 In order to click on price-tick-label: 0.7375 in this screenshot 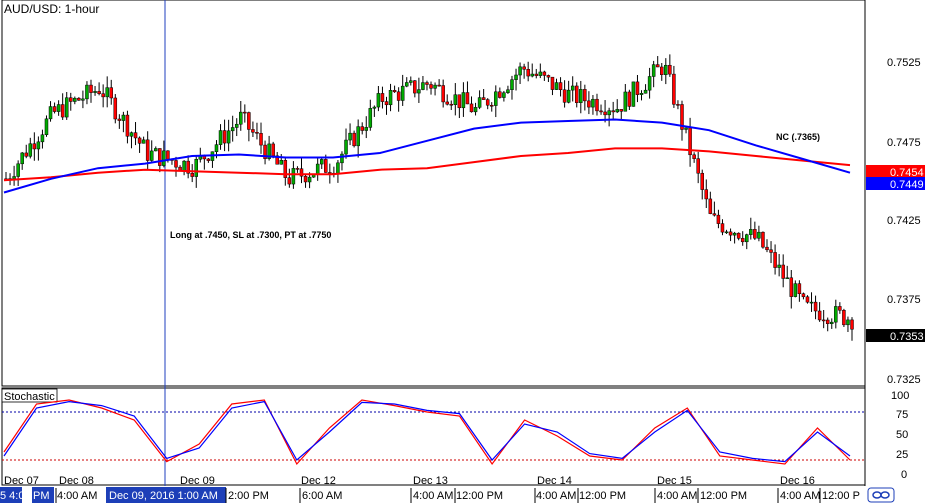, I will do `click(904, 300)`.